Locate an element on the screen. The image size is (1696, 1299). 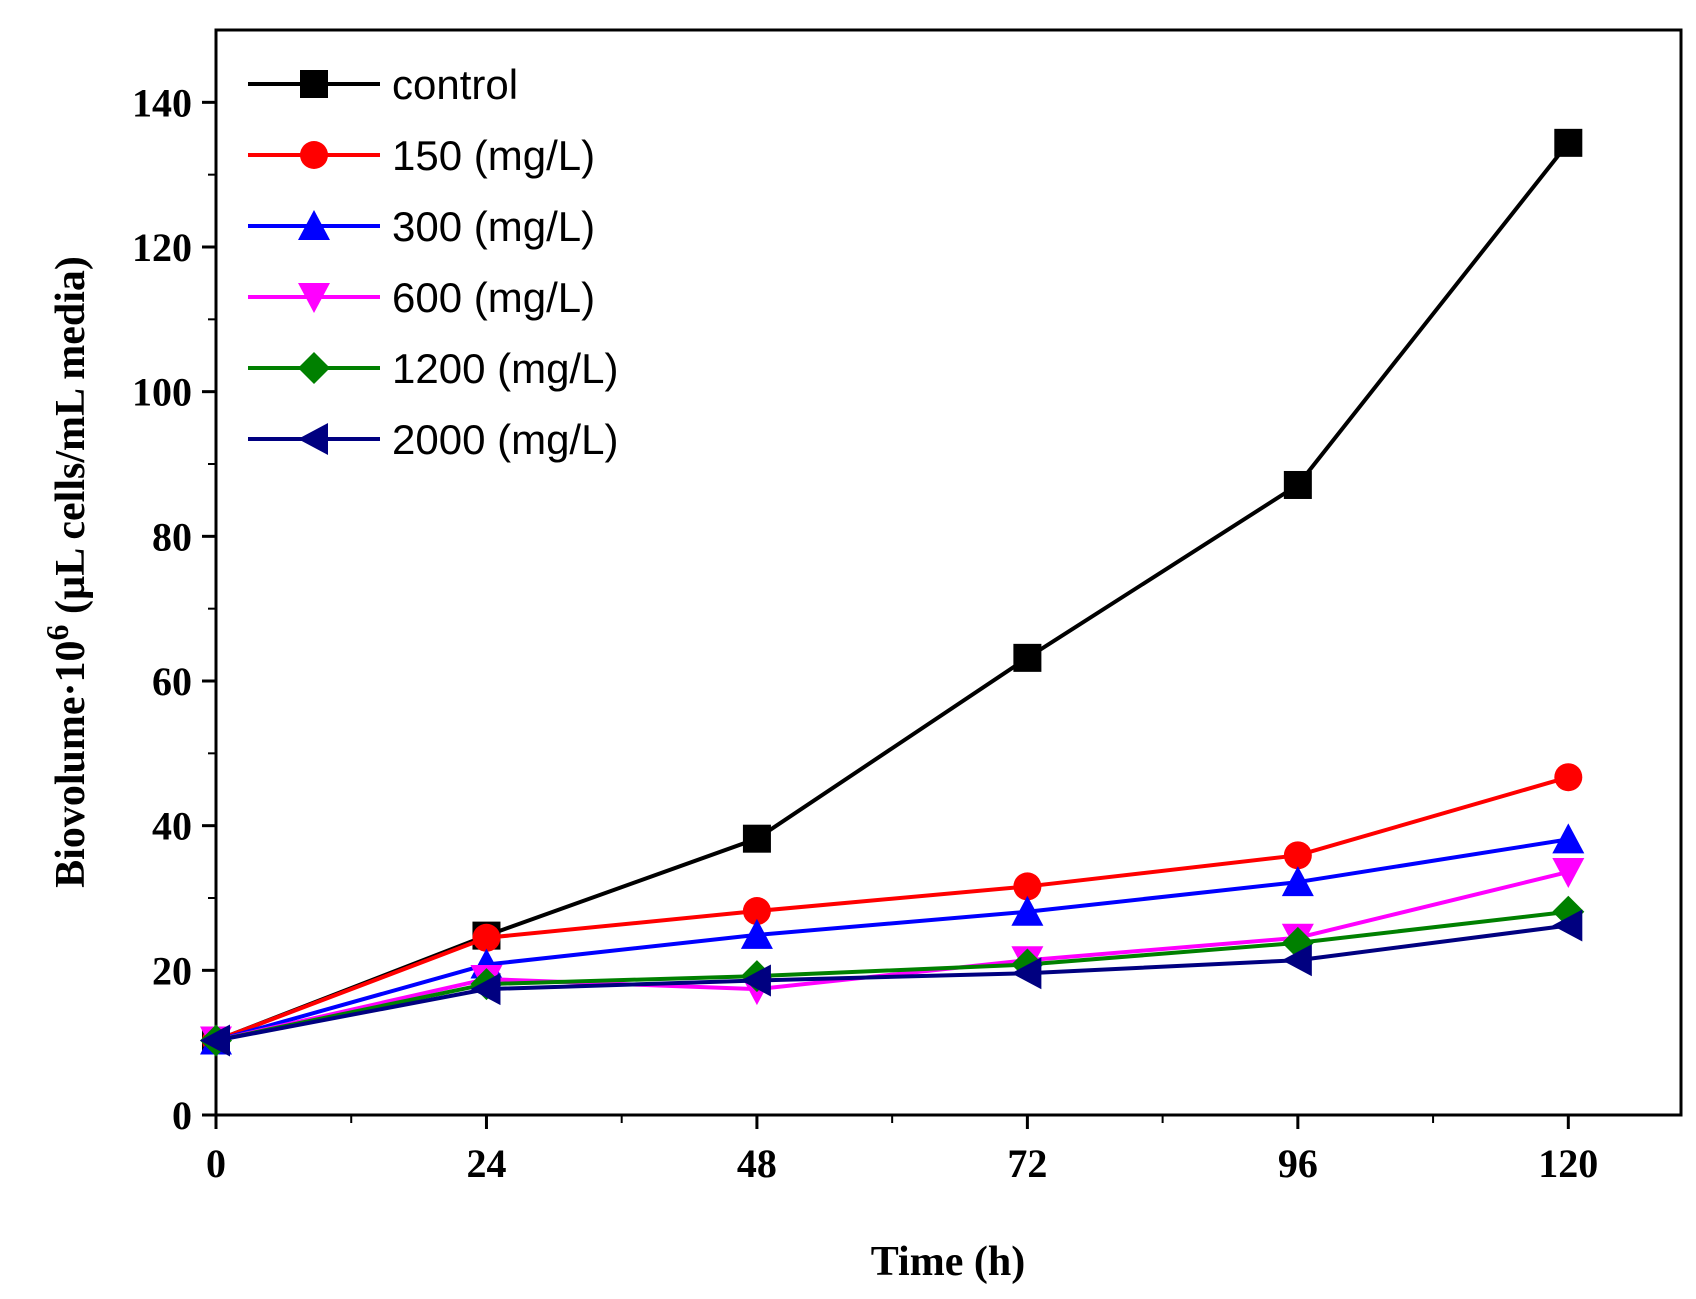
legend-item-150-mg-l: 150 (mg/L) is located at coordinates (421, 155).